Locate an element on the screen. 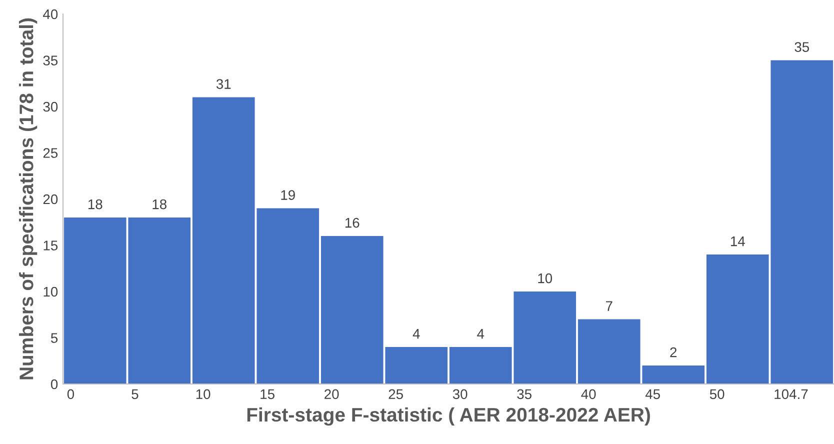  x-axis-title: First-stage F-statistic ( AER 2018-2022 AER) is located at coordinates (448, 416).